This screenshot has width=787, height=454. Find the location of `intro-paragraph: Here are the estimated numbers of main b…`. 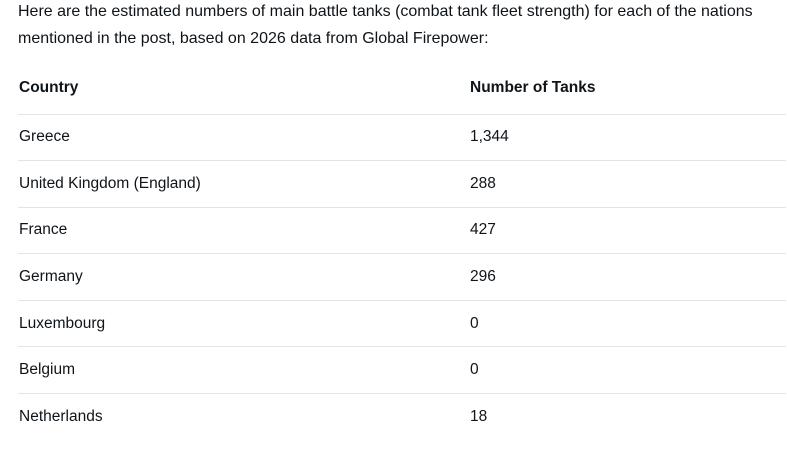

intro-paragraph: Here are the estimated numbers of main b… is located at coordinates (385, 25).